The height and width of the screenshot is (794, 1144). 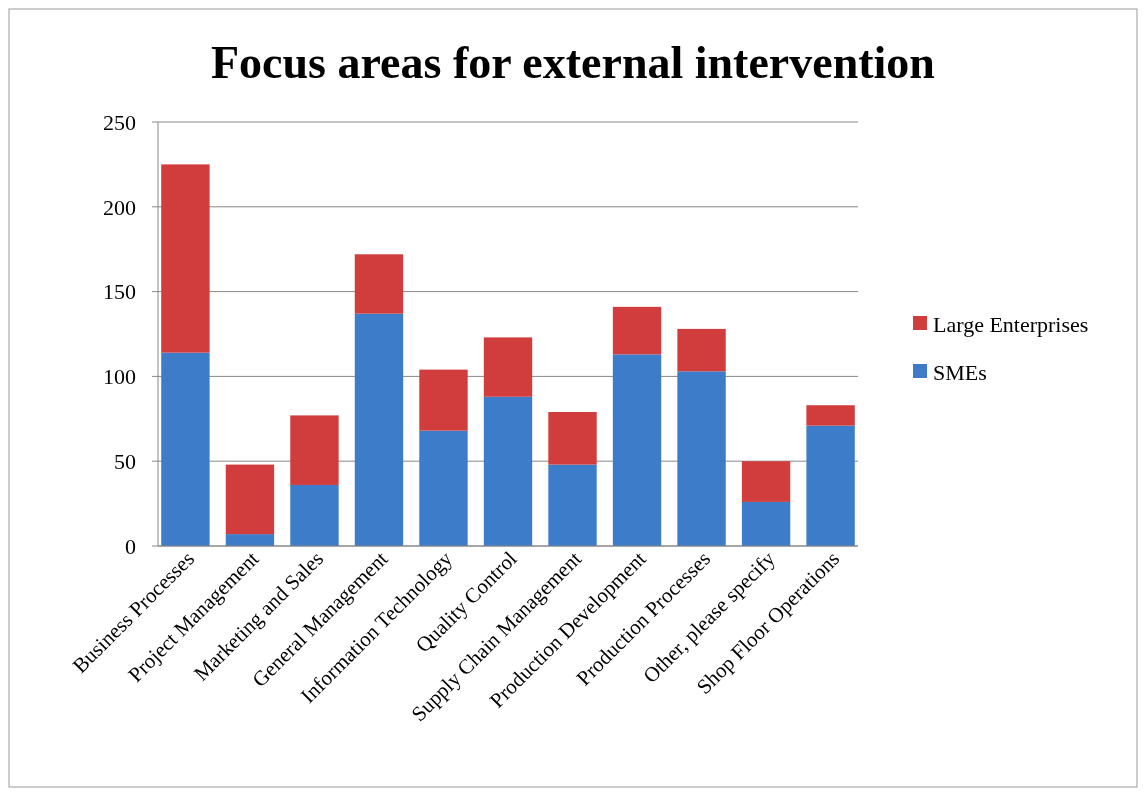 I want to click on y-tick-label: 100, so click(x=119, y=377).